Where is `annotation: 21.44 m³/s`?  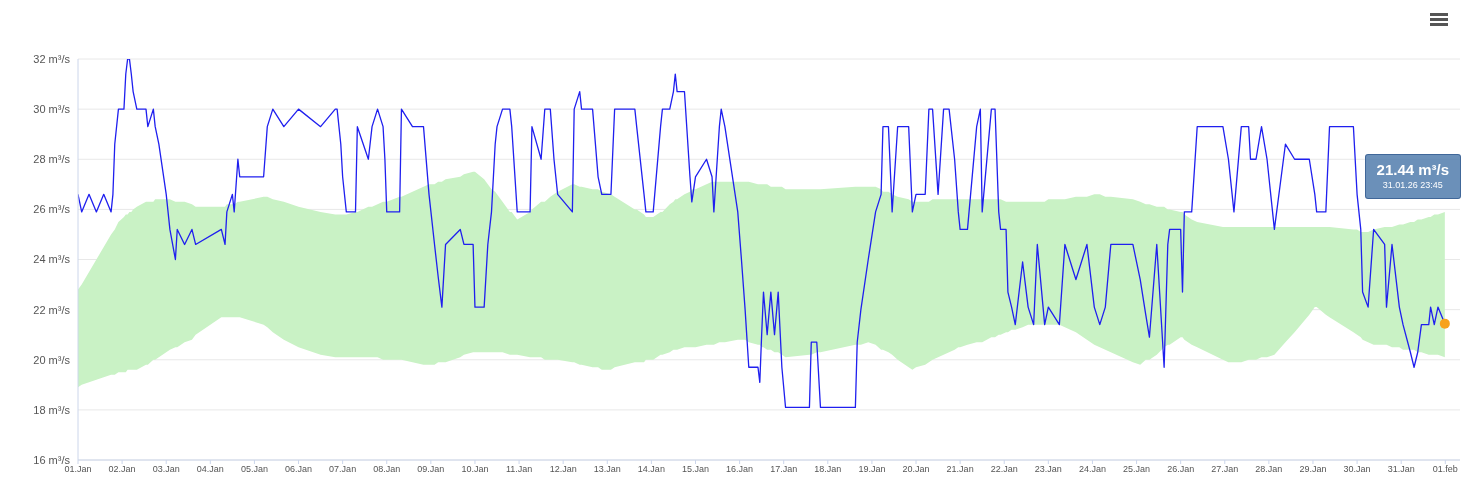 annotation: 21.44 m³/s is located at coordinates (1413, 169).